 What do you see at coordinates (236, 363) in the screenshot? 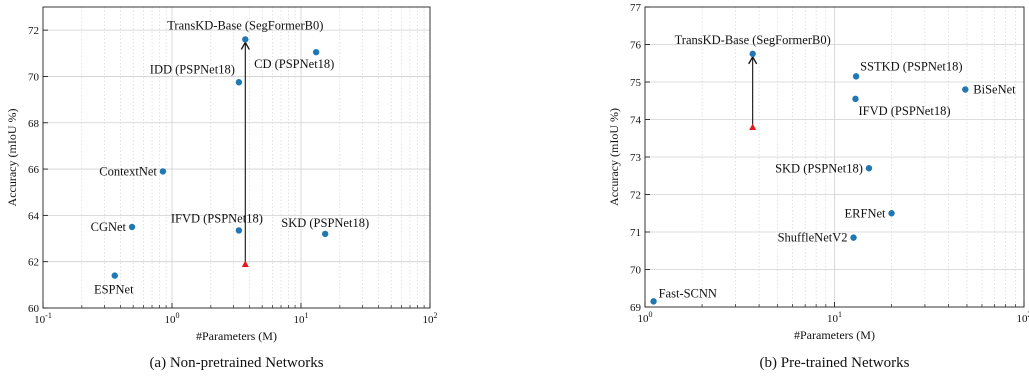
I see `figure-caption: (a) Non-pretrained Networks` at bounding box center [236, 363].